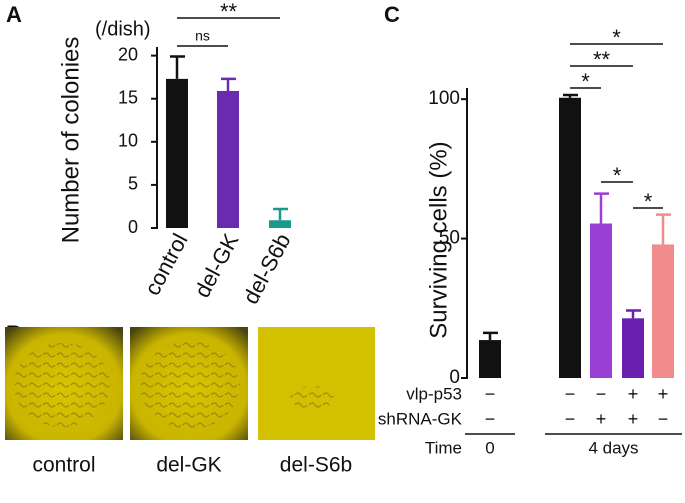 The image size is (685, 503). I want to click on panel-label: A, so click(14, 14).